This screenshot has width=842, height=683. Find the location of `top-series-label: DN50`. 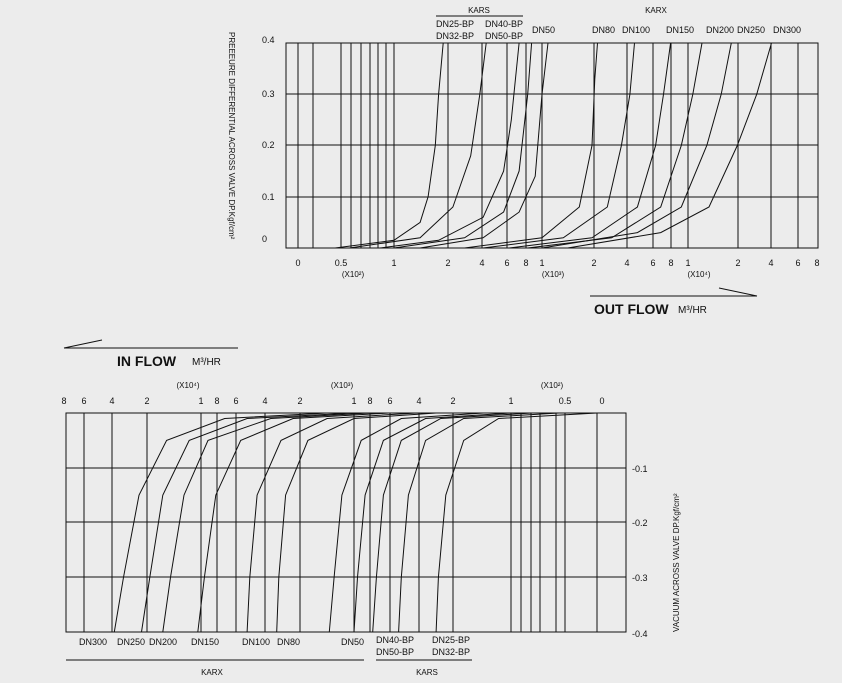

top-series-label: DN50 is located at coordinates (543, 30).